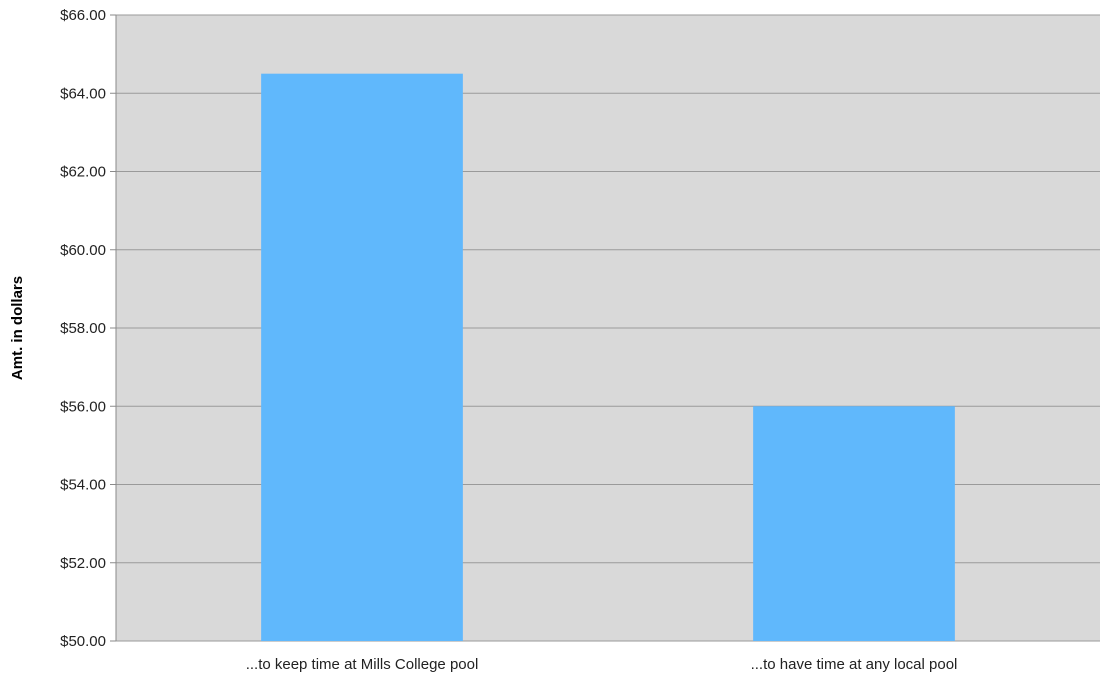 The height and width of the screenshot is (679, 1100). Describe the element at coordinates (83, 250) in the screenshot. I see `y-tick-label: $60.00` at that location.